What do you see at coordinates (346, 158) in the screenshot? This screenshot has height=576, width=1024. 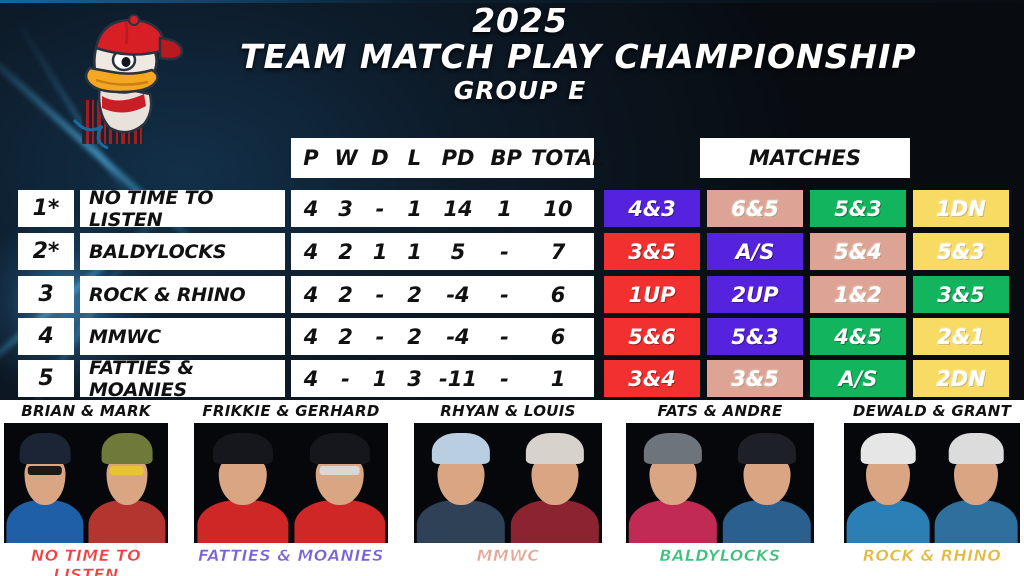 I see `stat-header-w: W` at bounding box center [346, 158].